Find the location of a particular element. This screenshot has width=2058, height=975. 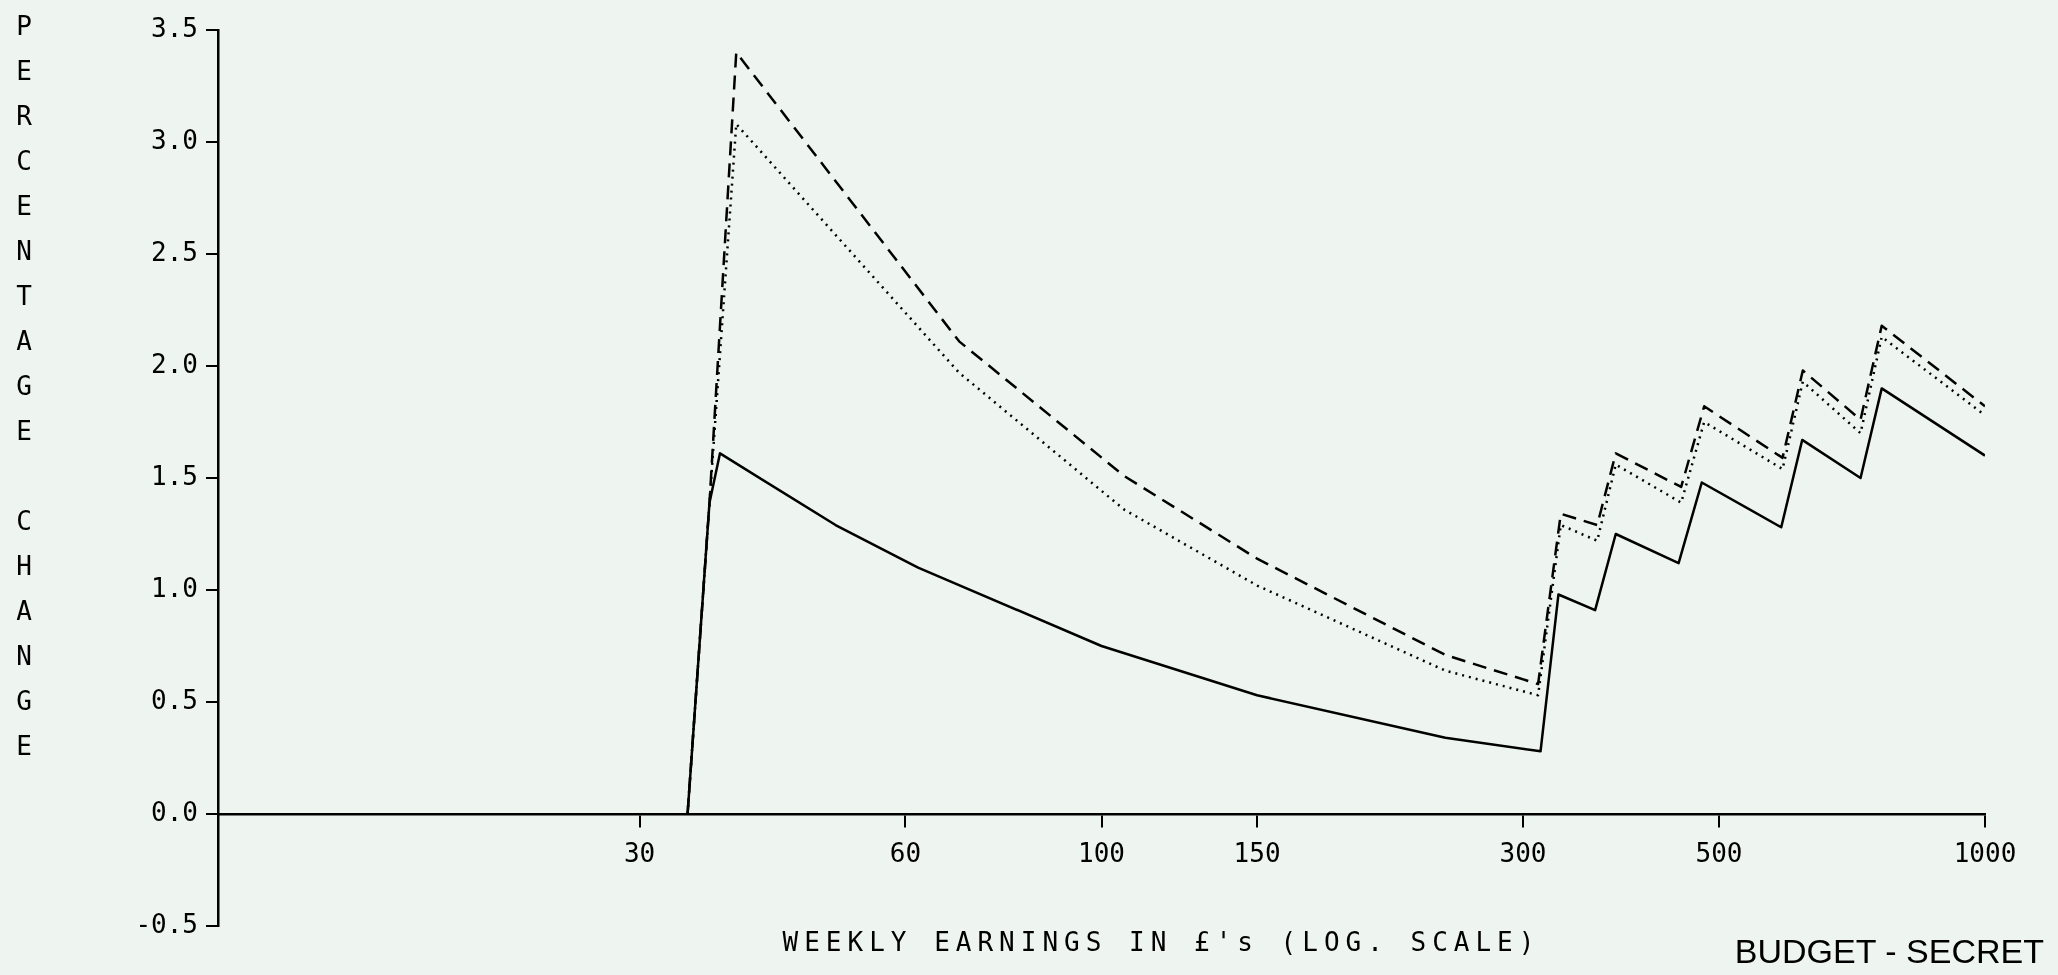

text: PERCENTAGE CHANGE is located at coordinates (24, 385).